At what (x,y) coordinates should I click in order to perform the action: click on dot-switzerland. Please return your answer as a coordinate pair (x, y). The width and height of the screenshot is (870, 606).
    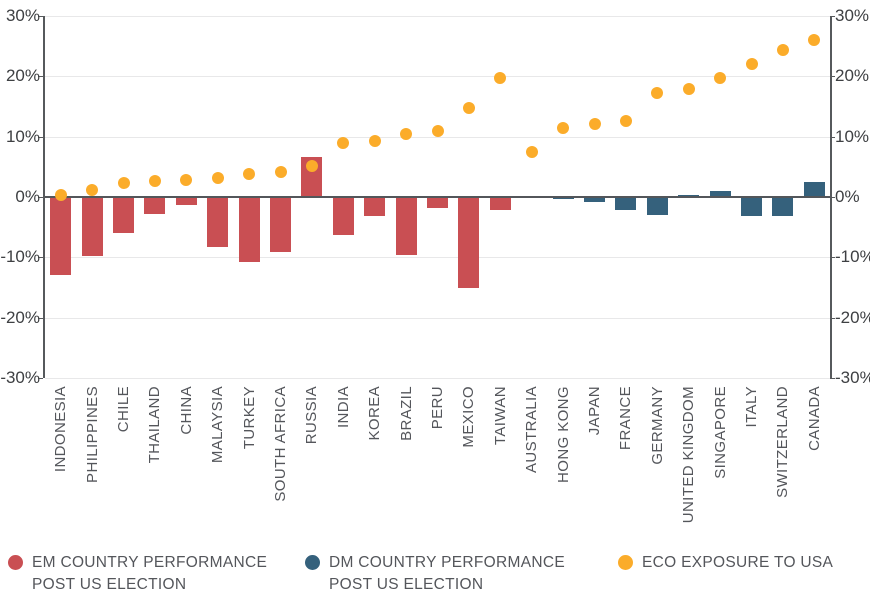
    Looking at the image, I should click on (782, 50).